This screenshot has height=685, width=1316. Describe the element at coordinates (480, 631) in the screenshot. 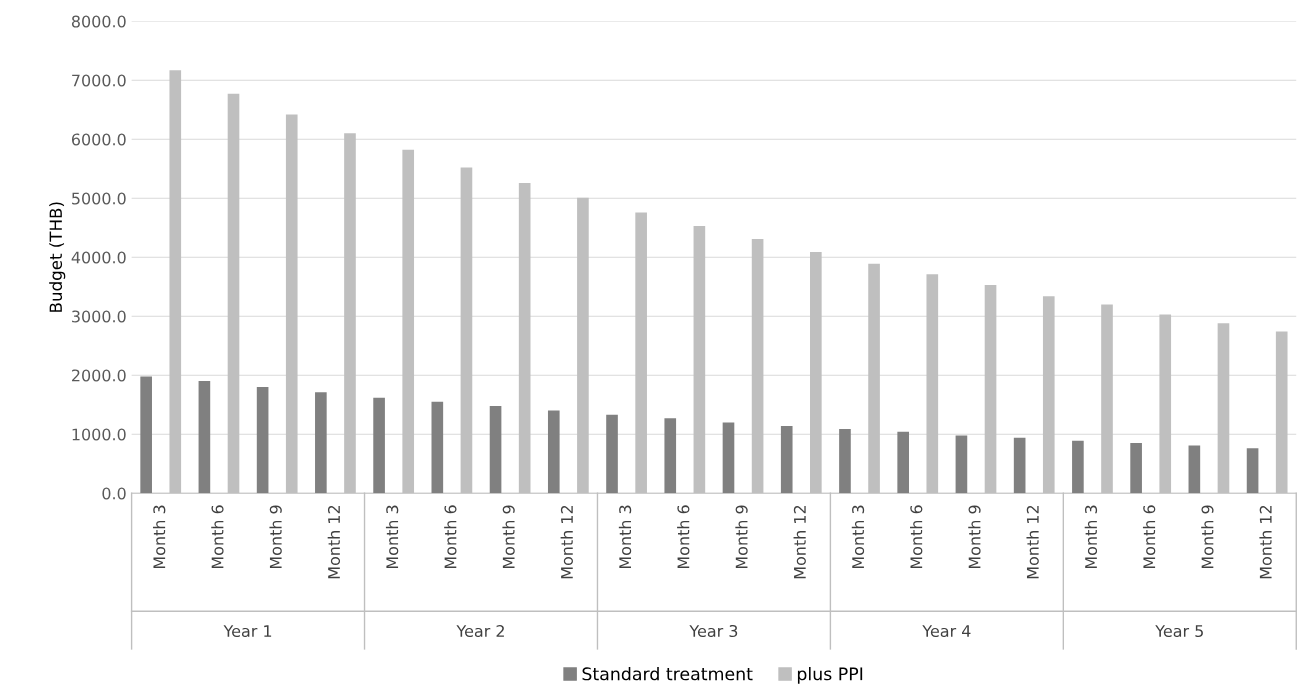

I see `text: Year 2` at that location.